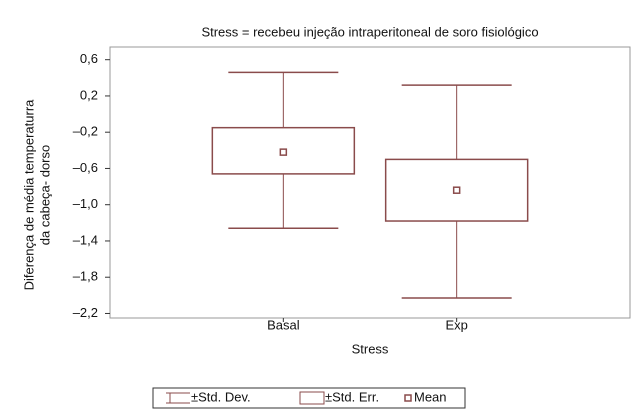  What do you see at coordinates (430, 396) in the screenshot?
I see `legend-label: Mean` at bounding box center [430, 396].